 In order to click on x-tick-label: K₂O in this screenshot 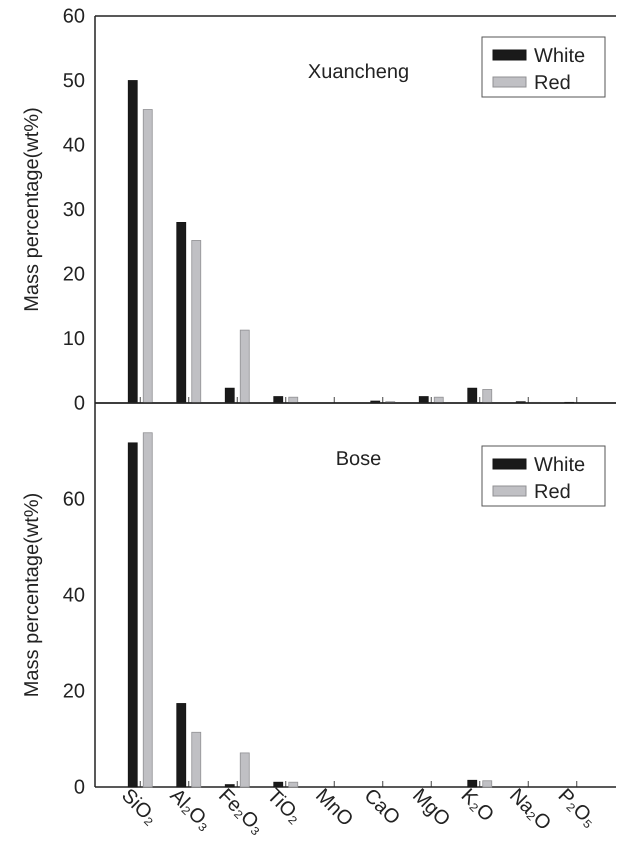, I will do `click(477, 805)`.